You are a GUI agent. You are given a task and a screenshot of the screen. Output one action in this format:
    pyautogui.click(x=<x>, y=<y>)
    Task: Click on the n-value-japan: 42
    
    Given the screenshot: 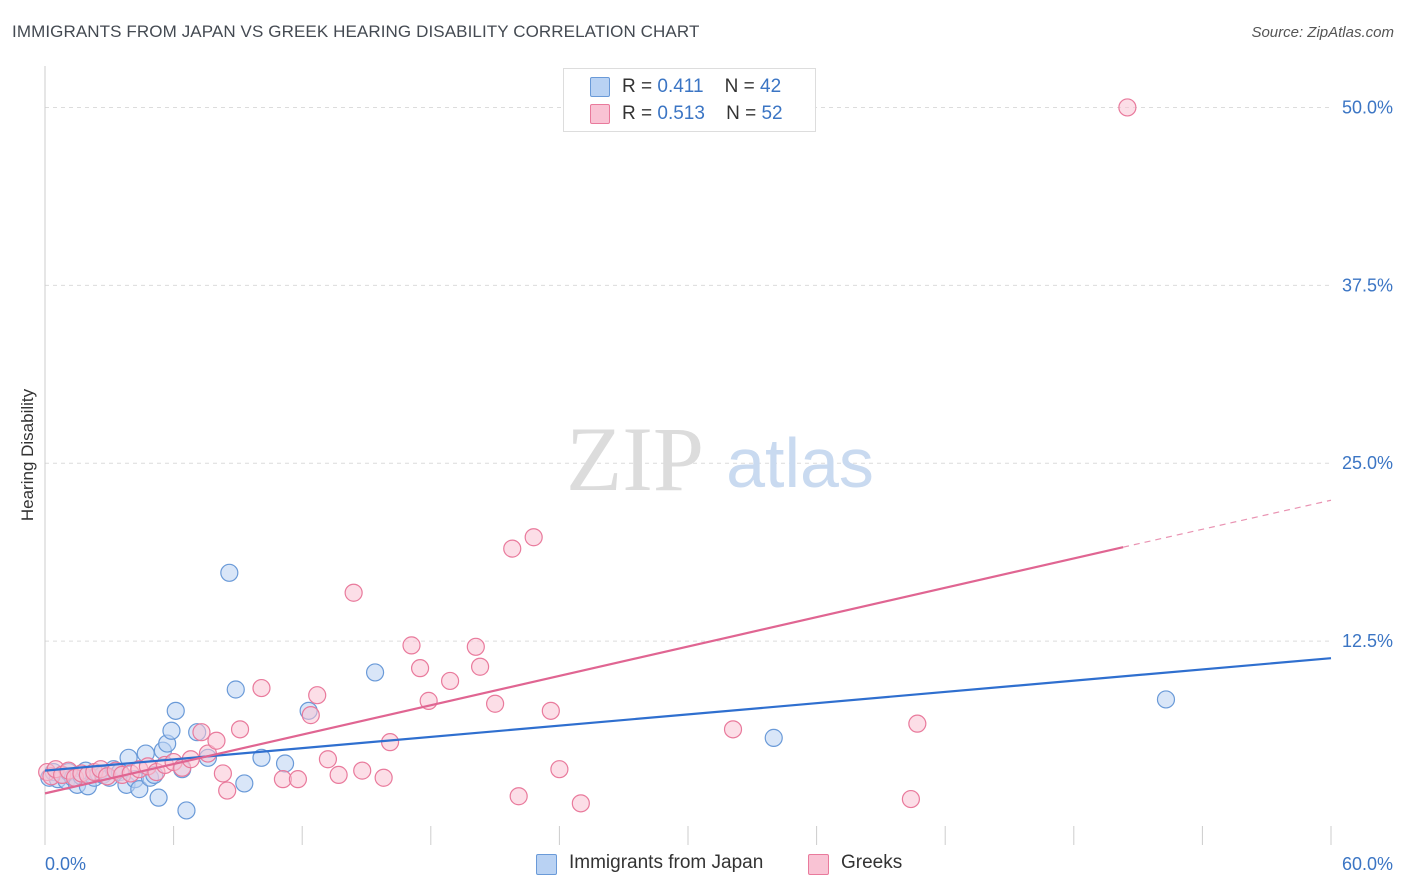 What is the action you would take?
    pyautogui.click(x=771, y=86)
    